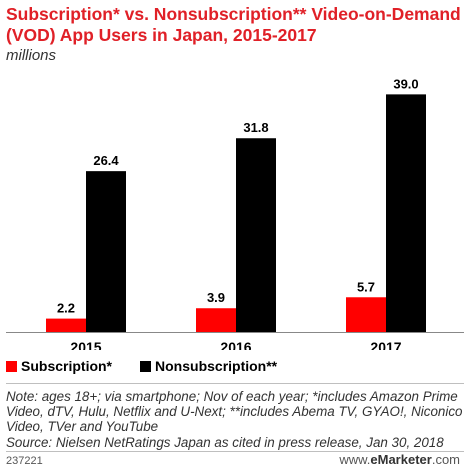 The height and width of the screenshot is (474, 470). I want to click on brand-suffix: .com, so click(445, 459).